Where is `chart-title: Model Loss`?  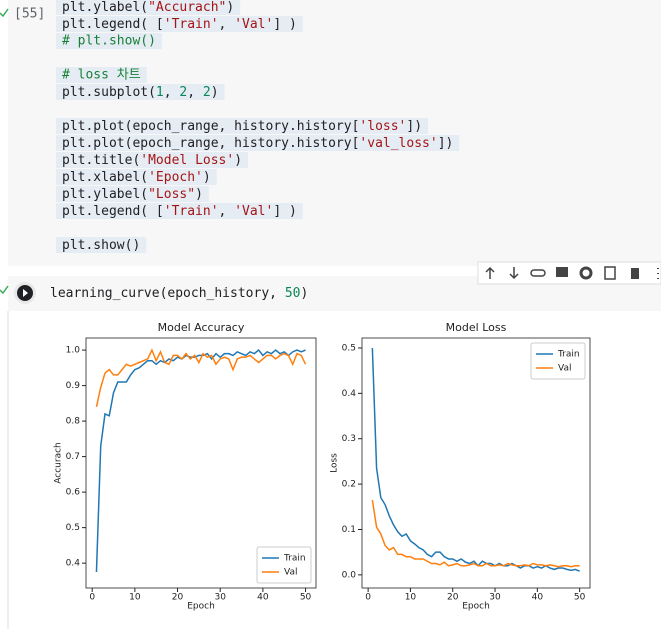 chart-title: Model Loss is located at coordinates (476, 327).